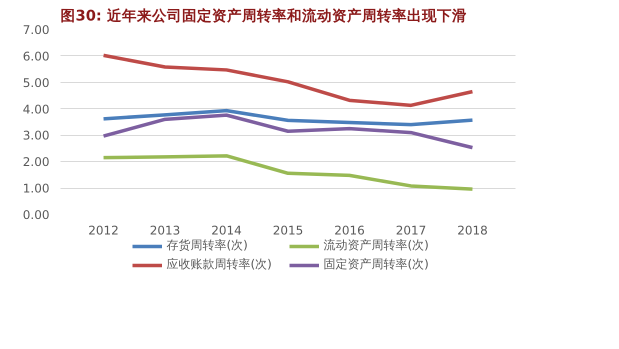 This screenshot has width=619, height=349. Describe the element at coordinates (165, 231) in the screenshot. I see `x-tick-label: 2013` at that location.